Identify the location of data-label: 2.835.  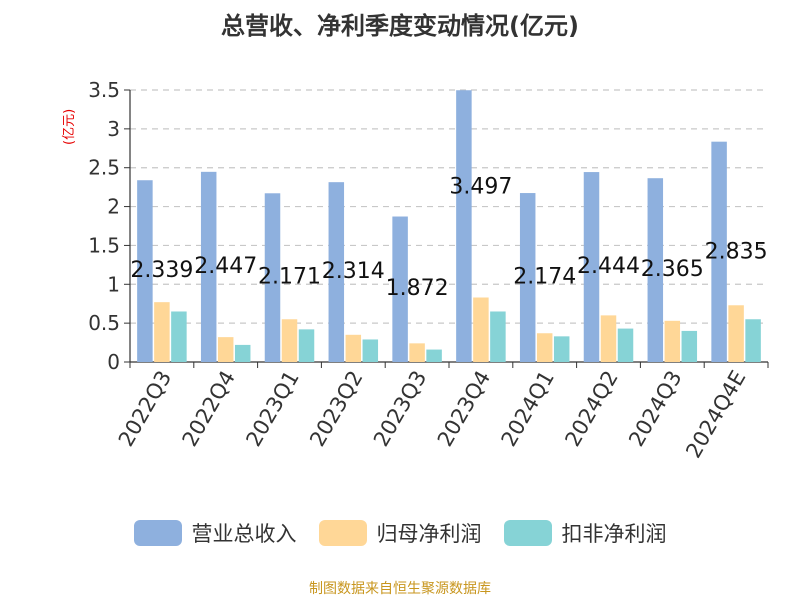
(736, 251).